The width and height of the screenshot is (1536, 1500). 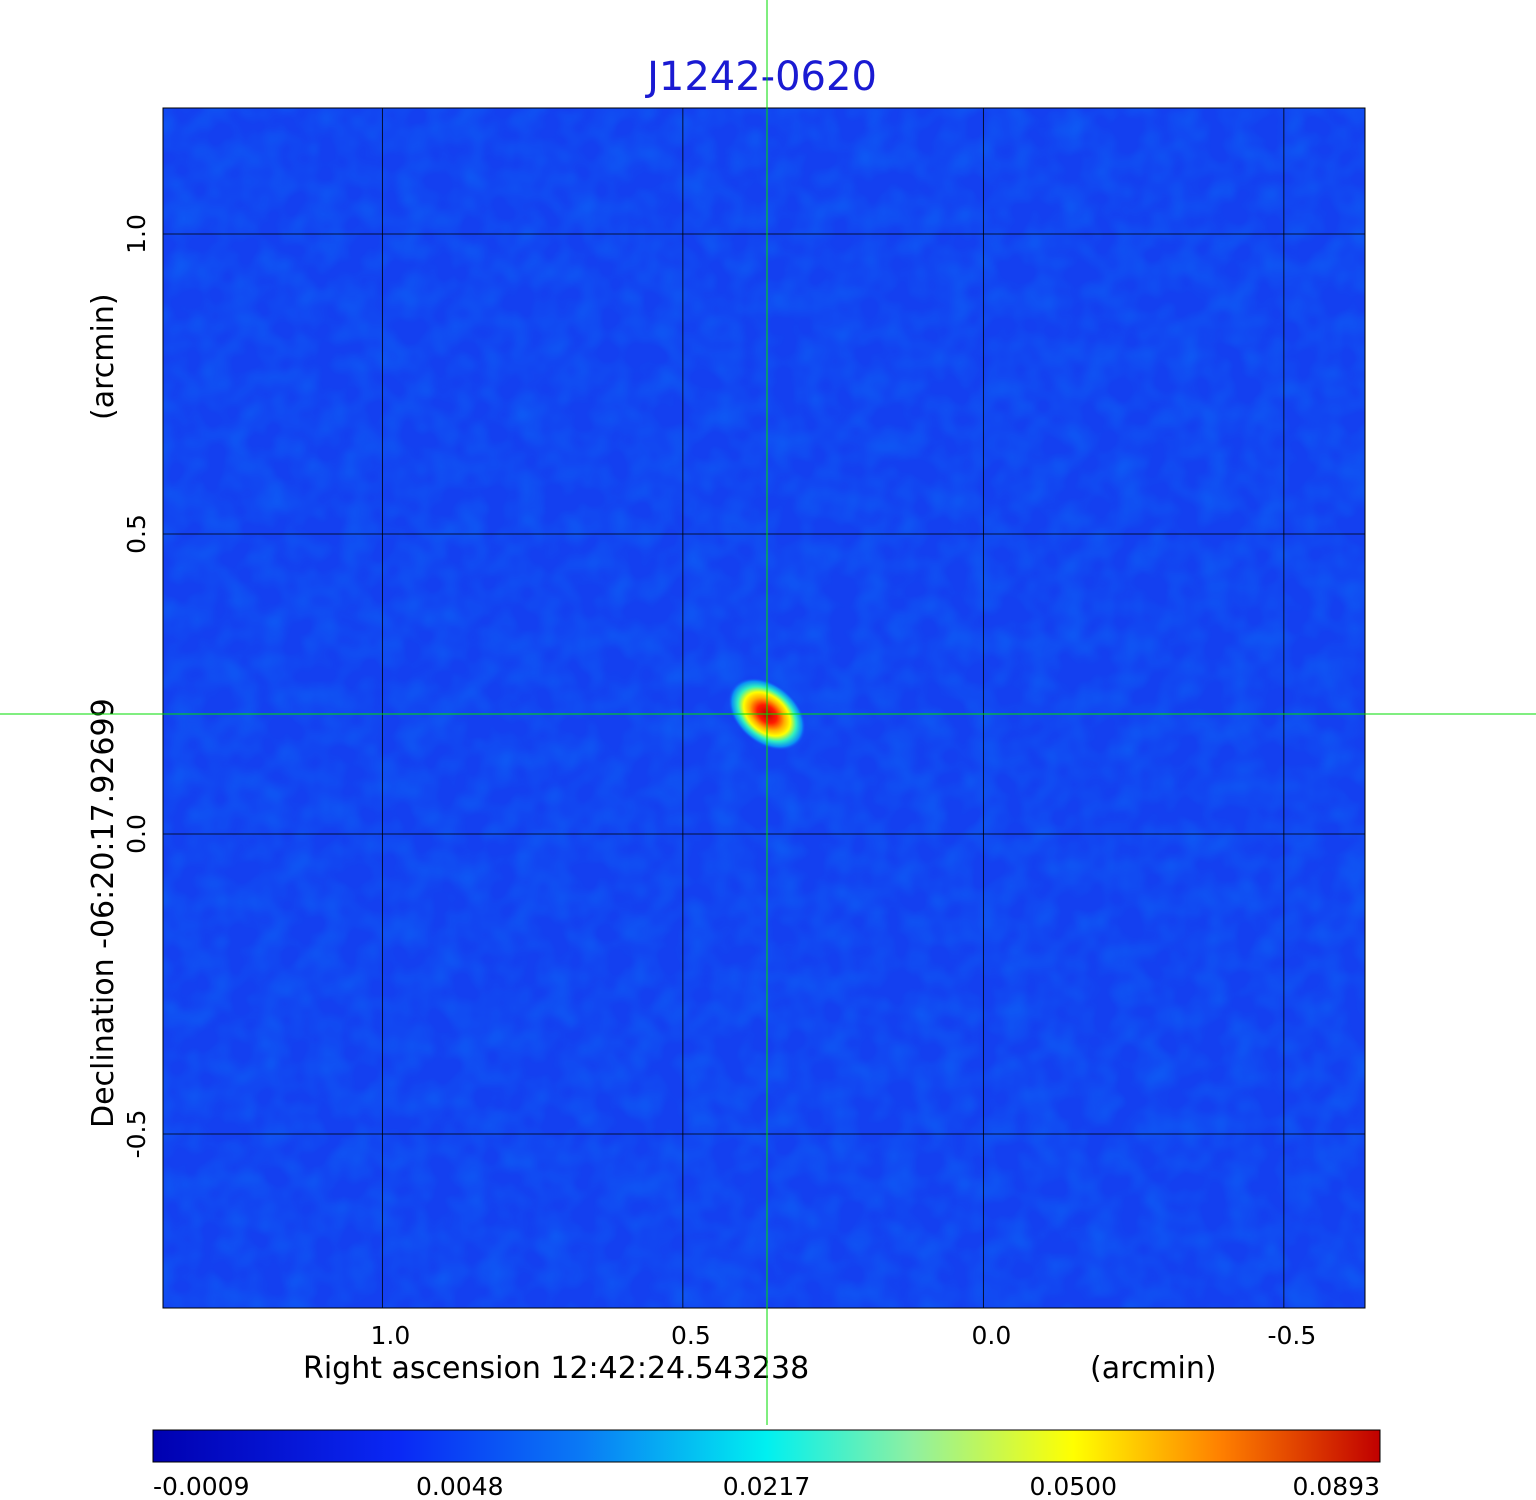 I want to click on x-axis-label: Right ascension 12:42:24.543238, so click(x=556, y=1368).